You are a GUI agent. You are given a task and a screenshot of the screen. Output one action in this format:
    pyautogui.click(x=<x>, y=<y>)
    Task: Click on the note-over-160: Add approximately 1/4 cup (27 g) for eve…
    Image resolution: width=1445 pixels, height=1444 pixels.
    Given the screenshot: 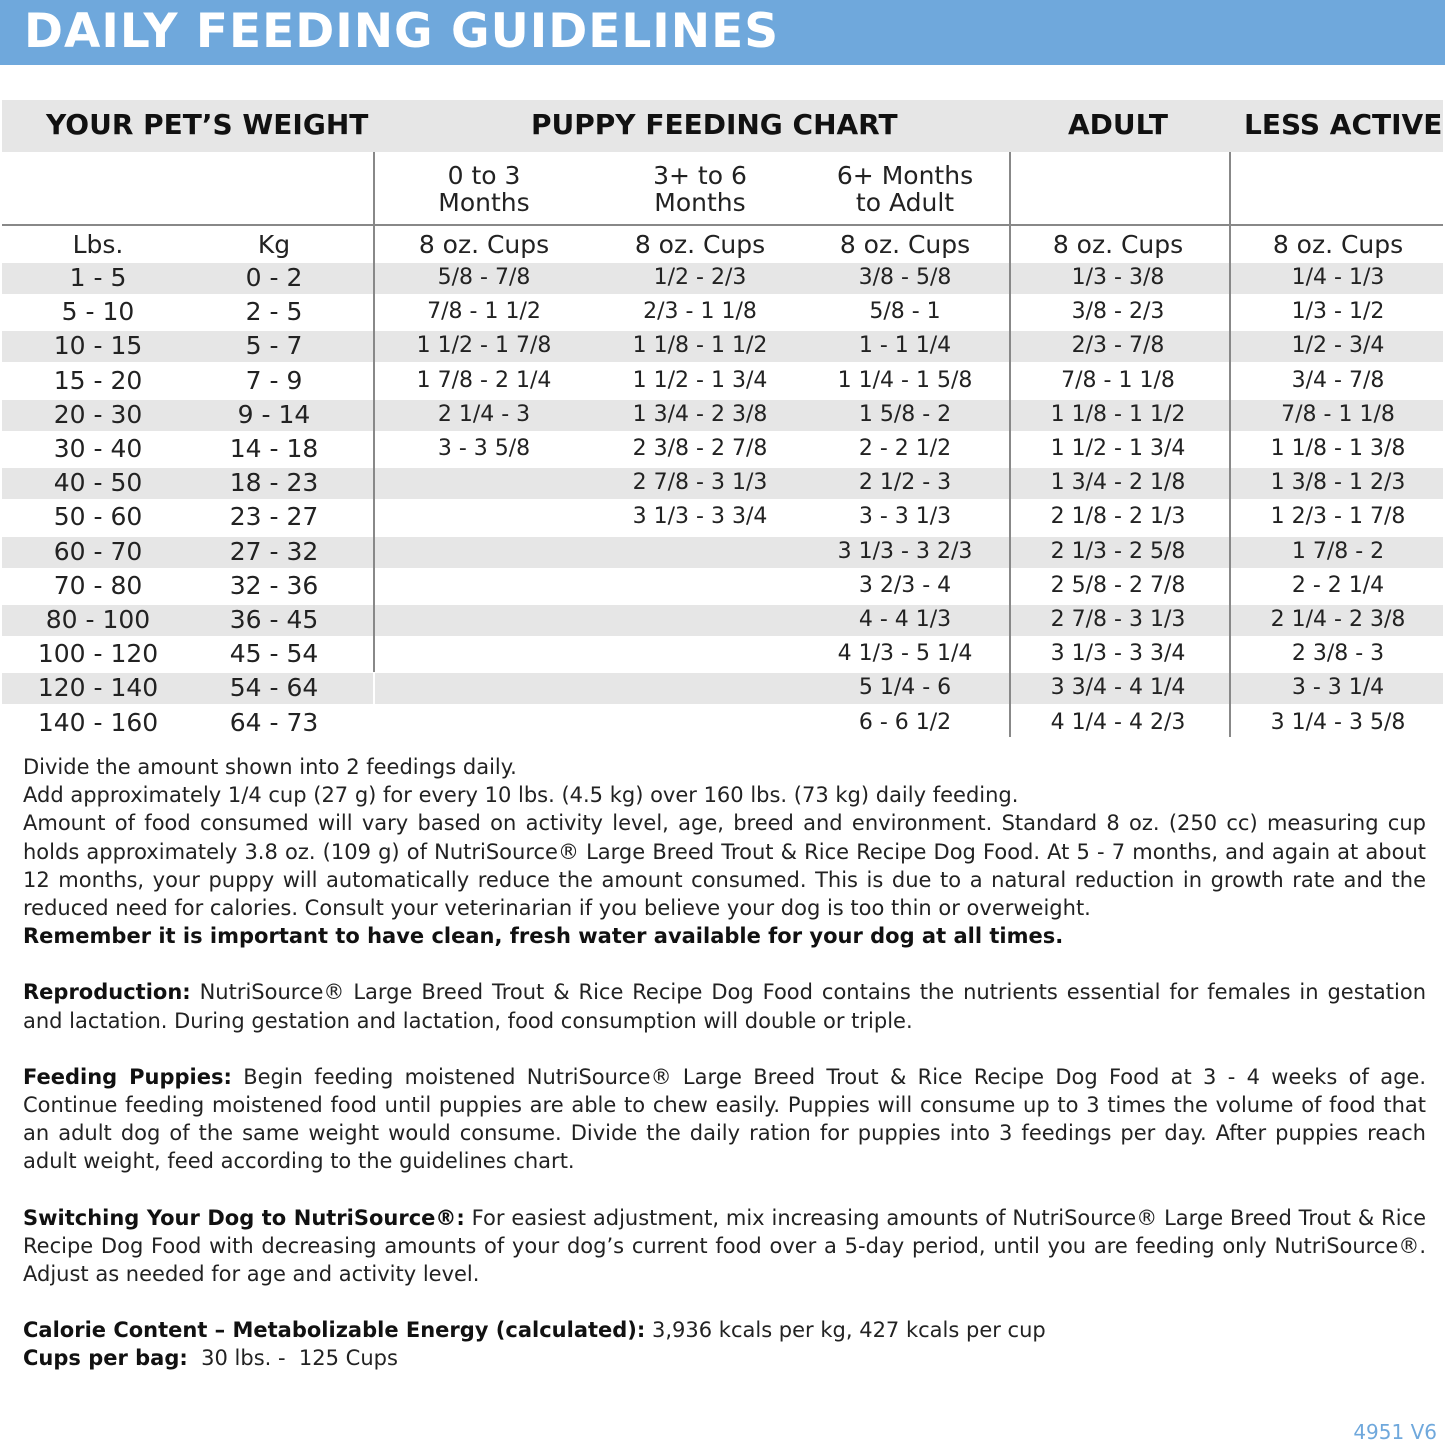 What is the action you would take?
    pyautogui.click(x=521, y=795)
    